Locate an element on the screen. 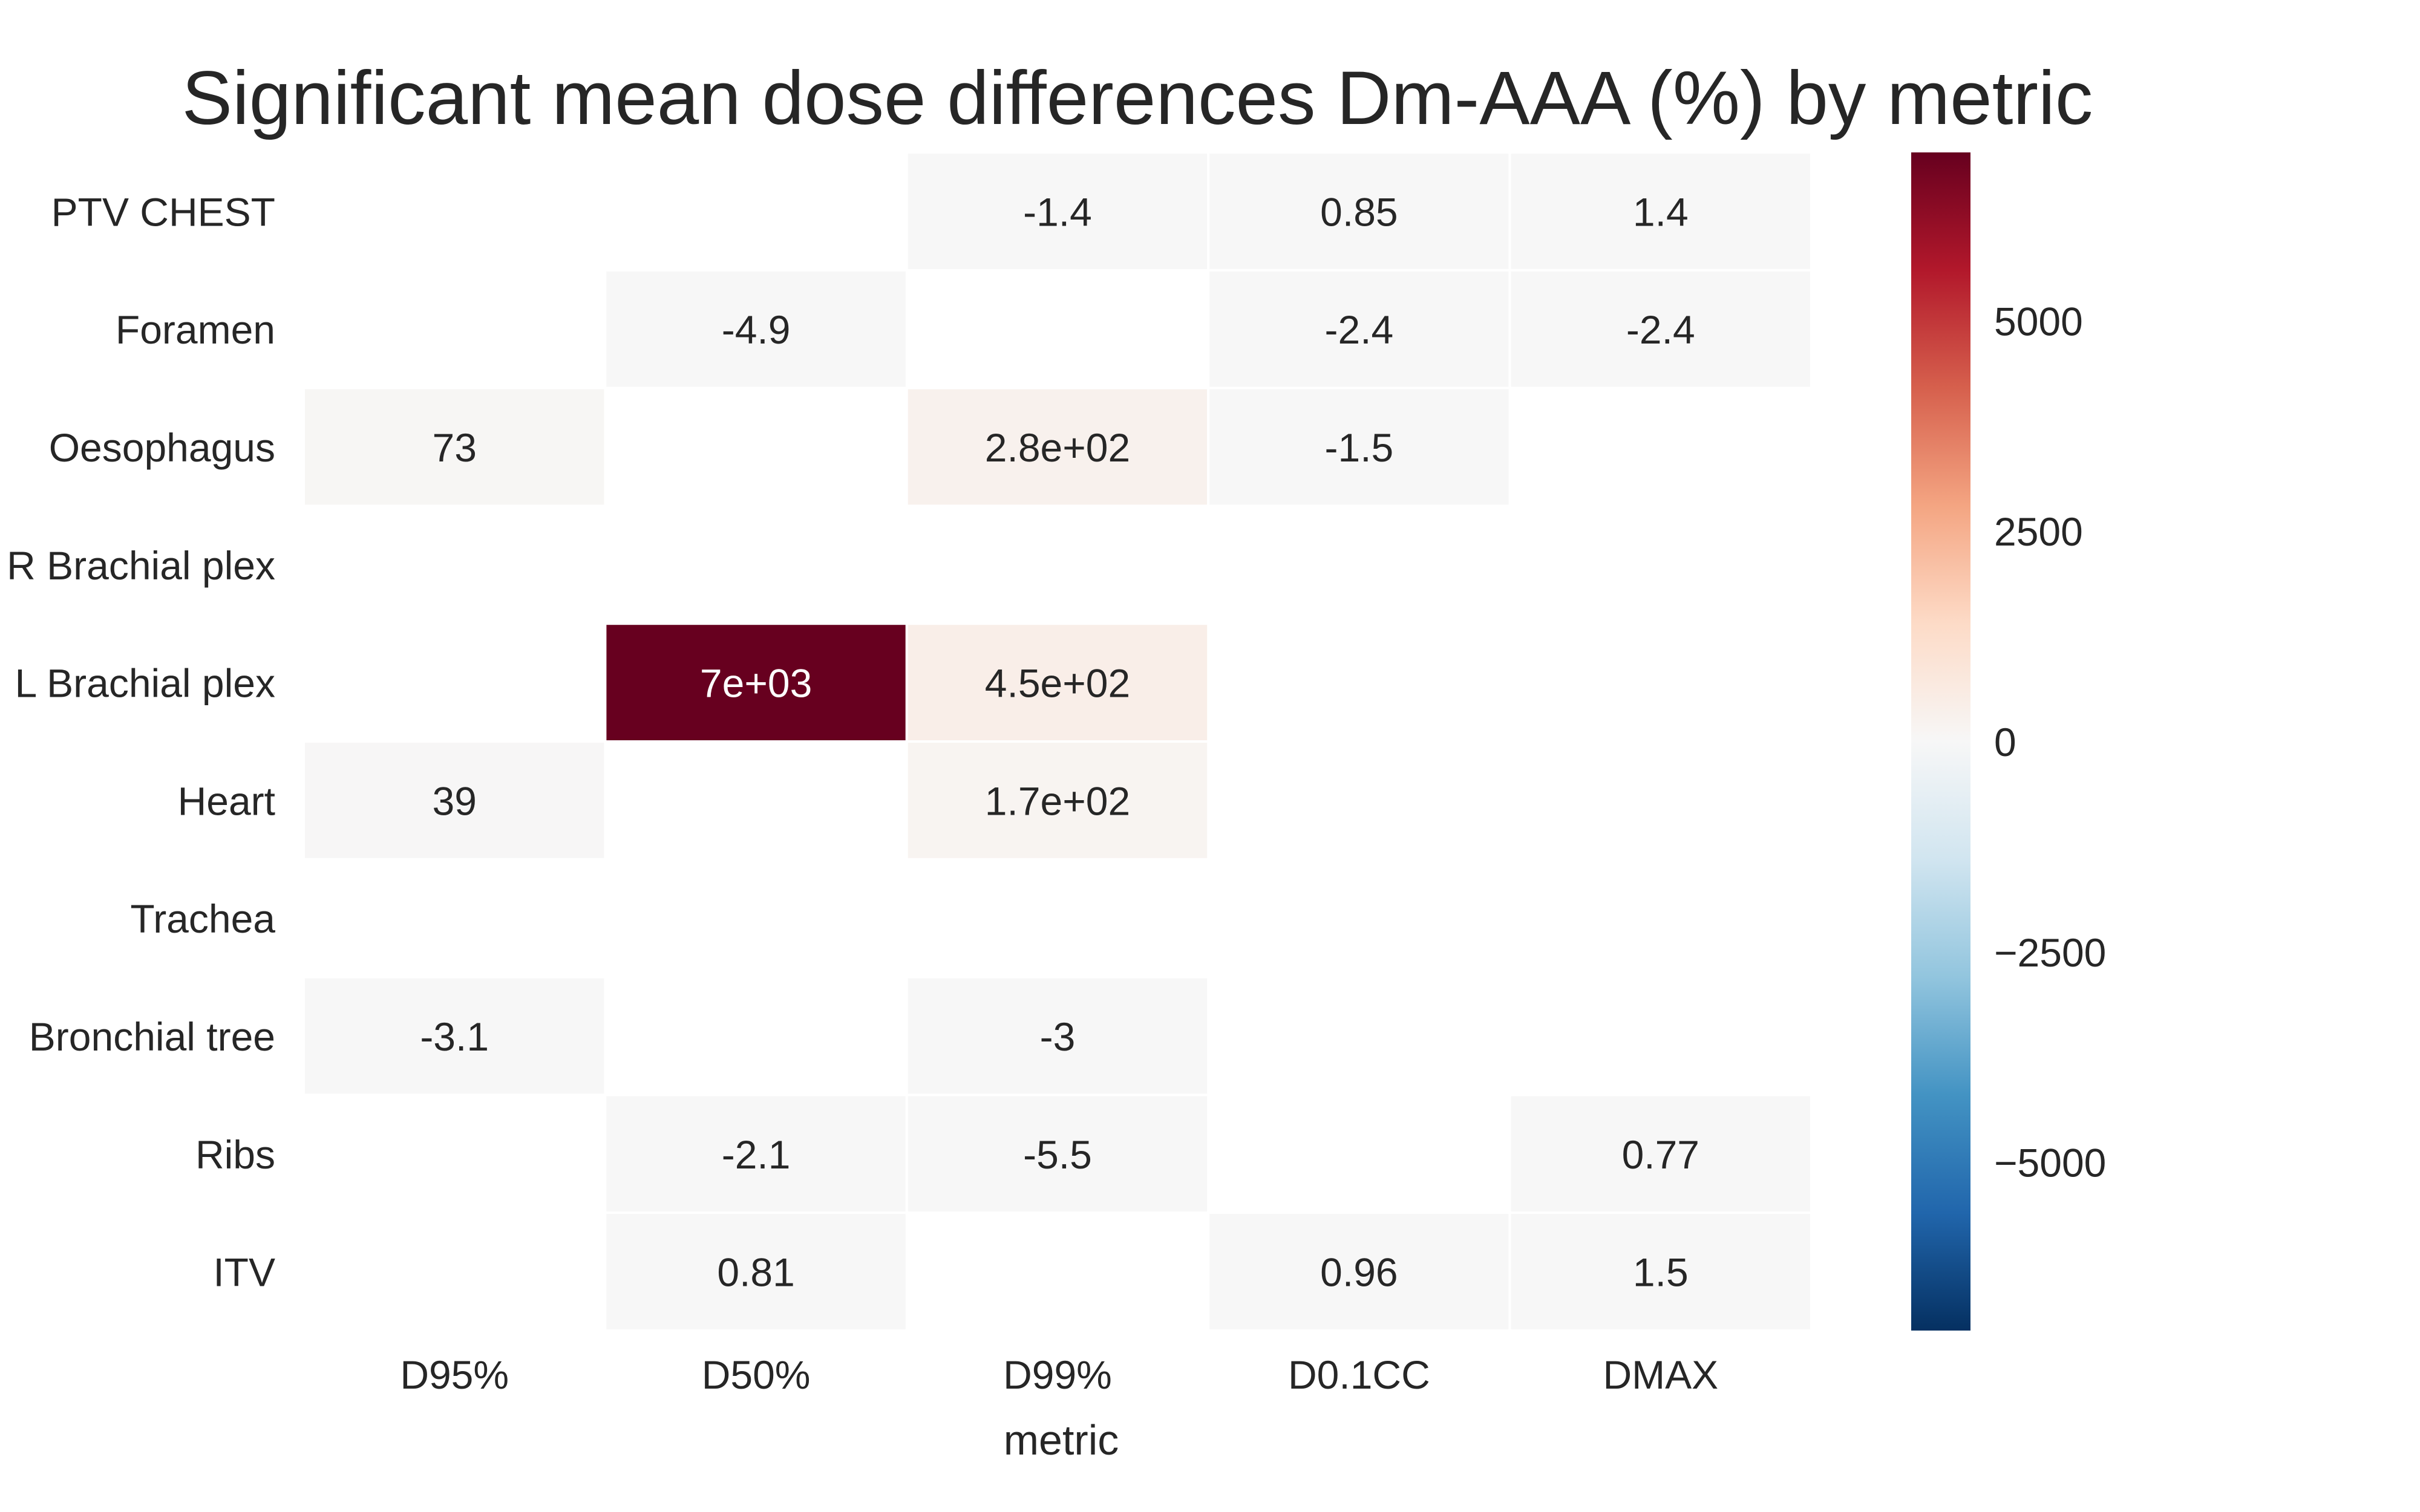 Image resolution: width=2420 pixels, height=1512 pixels. cell-value-label: 0.77 is located at coordinates (1660, 1154).